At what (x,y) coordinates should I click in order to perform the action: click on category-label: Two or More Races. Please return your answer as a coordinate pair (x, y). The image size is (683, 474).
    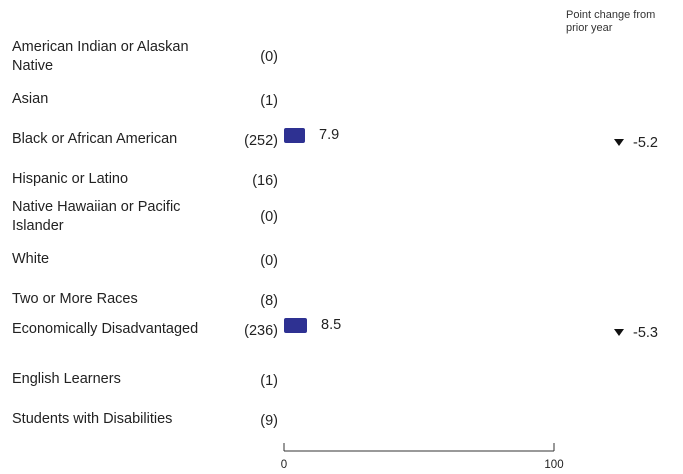
    Looking at the image, I should click on (75, 299).